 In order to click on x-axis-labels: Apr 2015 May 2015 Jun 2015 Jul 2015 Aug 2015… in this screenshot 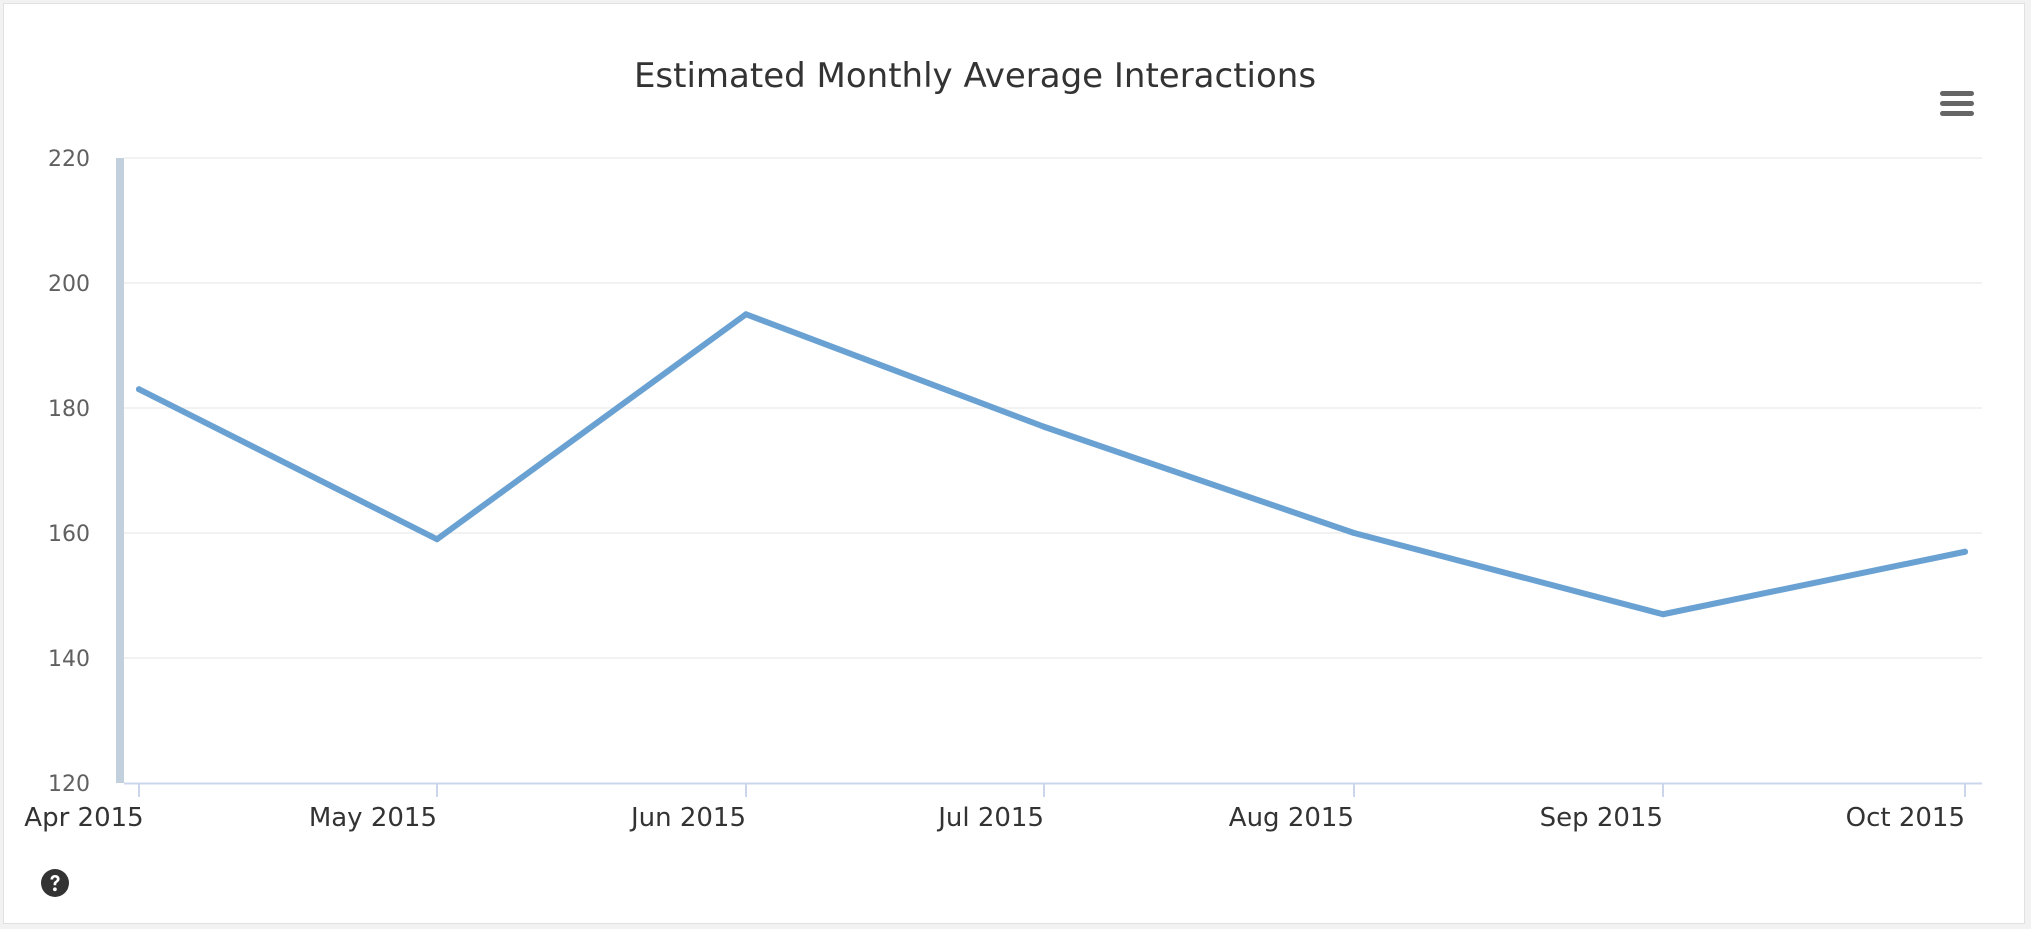, I will do `click(994, 818)`.